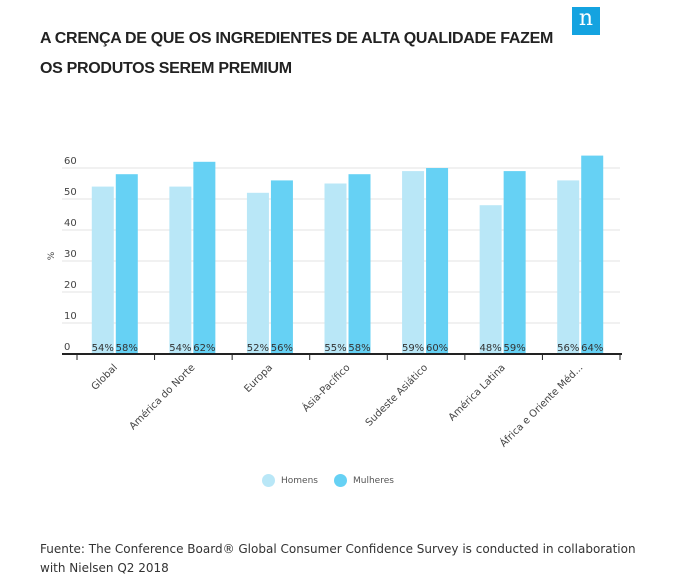  What do you see at coordinates (325, 387) in the screenshot?
I see `x-tick-label: Ásia-Pacífico` at bounding box center [325, 387].